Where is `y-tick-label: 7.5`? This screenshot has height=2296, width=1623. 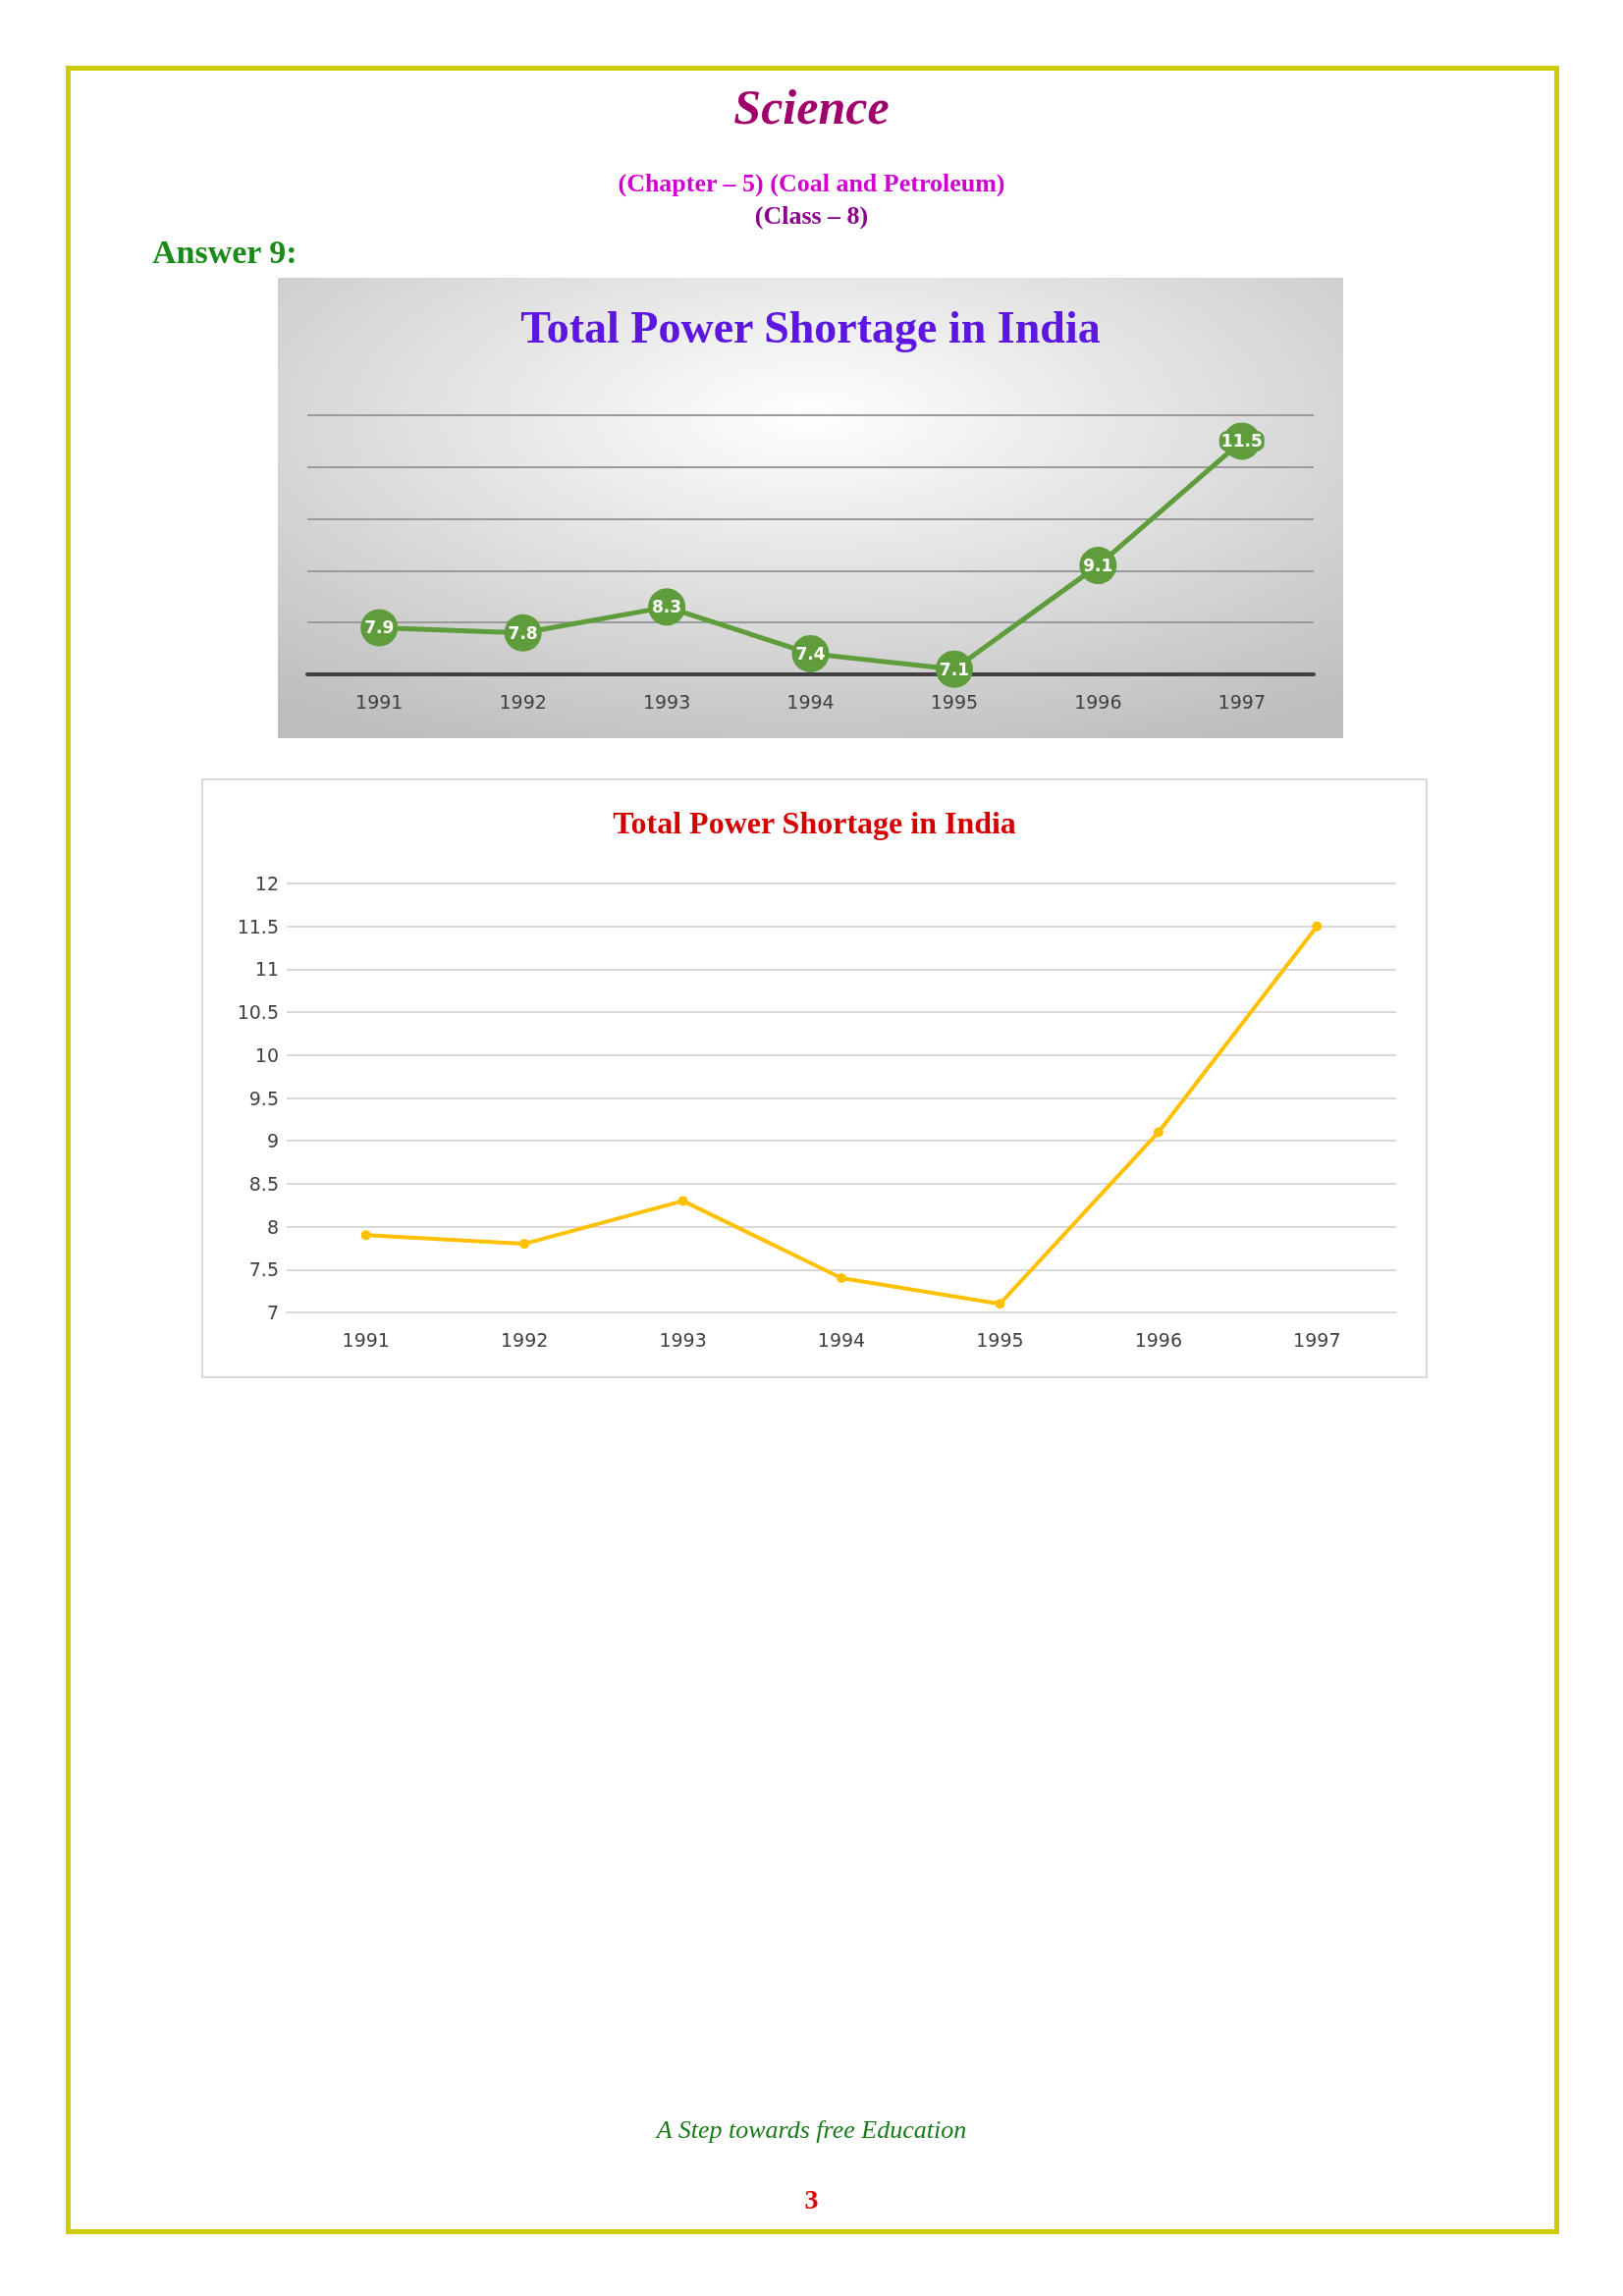
y-tick-label: 7.5 is located at coordinates (263, 1269).